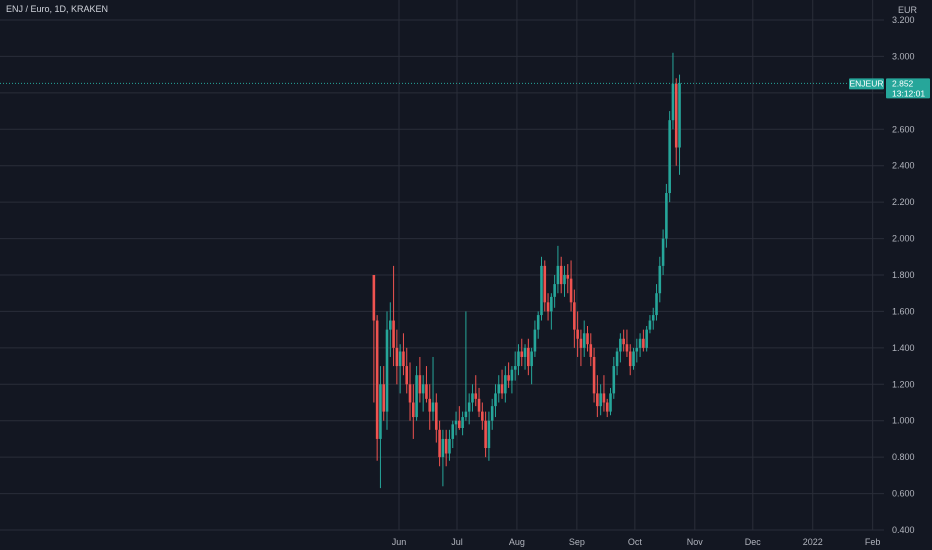 The height and width of the screenshot is (550, 932). I want to click on y-tick-label: 1.000, so click(903, 421).